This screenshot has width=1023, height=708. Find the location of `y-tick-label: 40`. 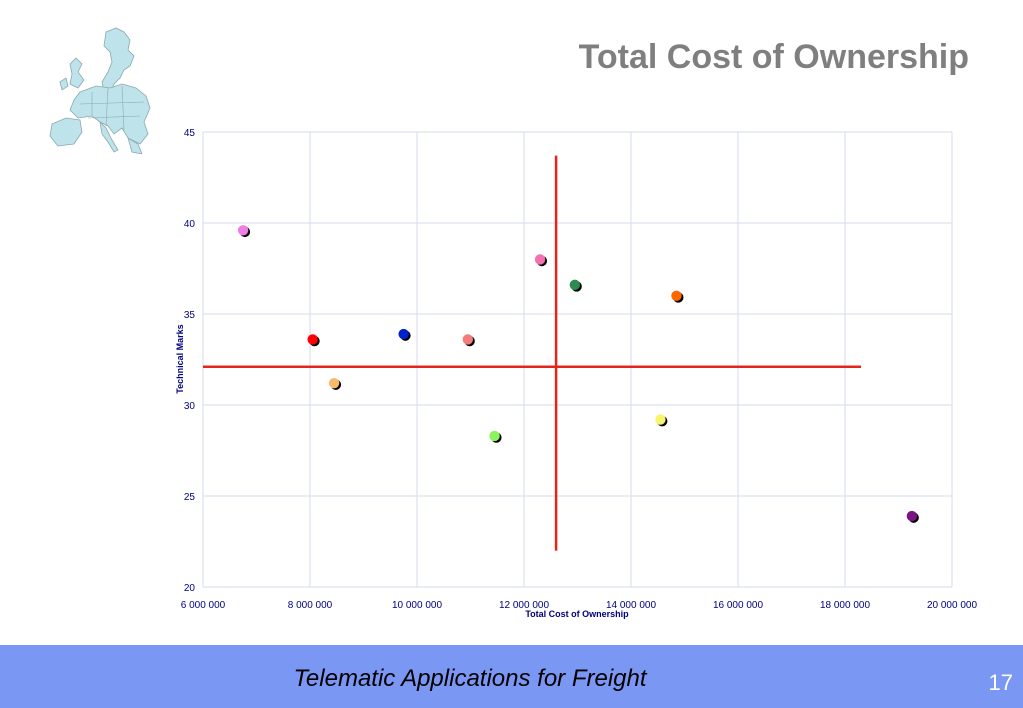

y-tick-label: 40 is located at coordinates (190, 224).